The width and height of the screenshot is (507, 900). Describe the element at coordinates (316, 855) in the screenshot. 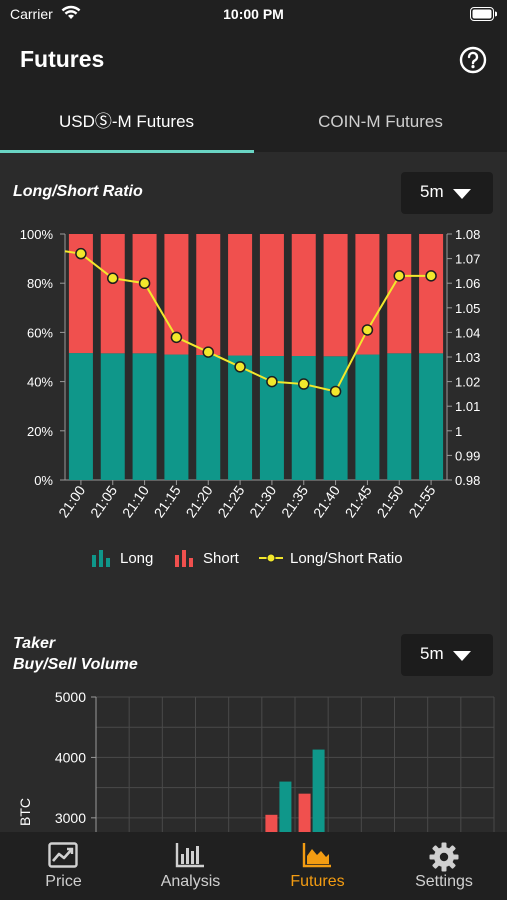

I see `futures-icon` at that location.